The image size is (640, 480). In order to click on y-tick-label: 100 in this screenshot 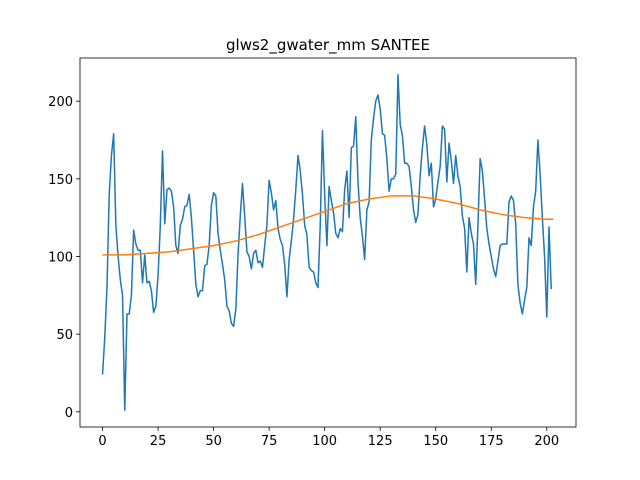, I will do `click(60, 257)`.